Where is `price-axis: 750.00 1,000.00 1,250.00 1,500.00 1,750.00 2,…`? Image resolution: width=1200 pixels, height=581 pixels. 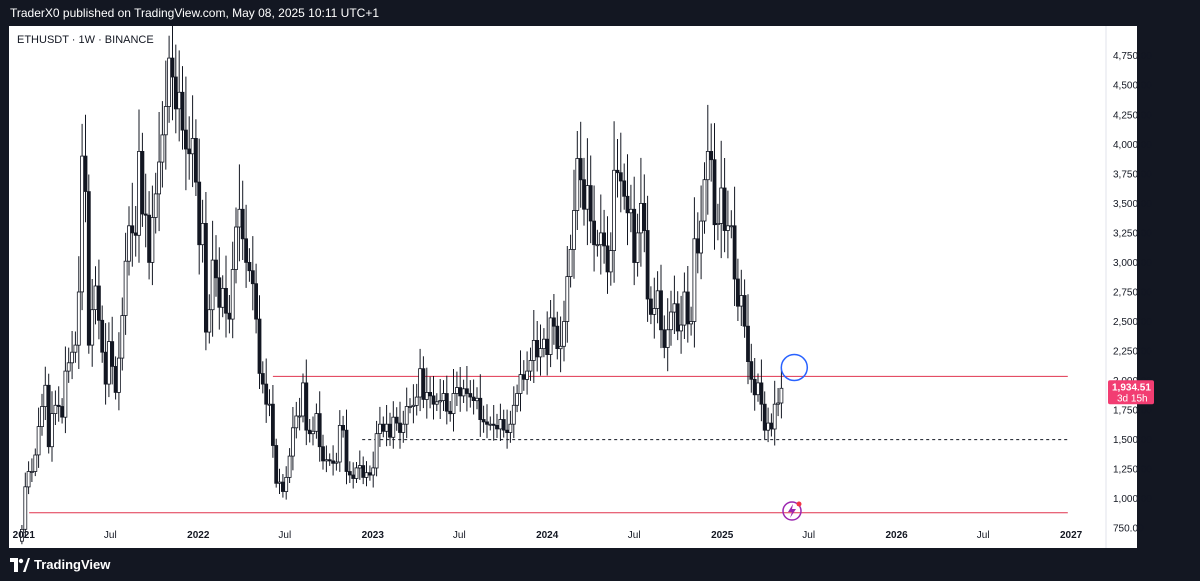 price-axis: 750.00 1,000.00 1,250.00 1,500.00 1,750.00 2,… is located at coordinates (1132, 293).